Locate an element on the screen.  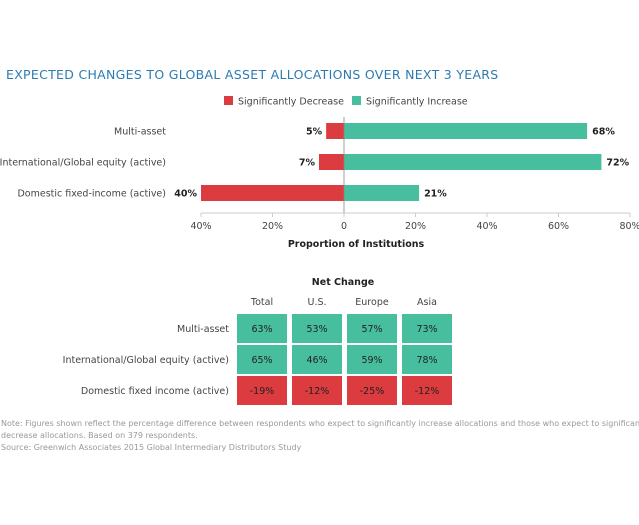
table-cell-value: 46% is located at coordinates (316, 360).